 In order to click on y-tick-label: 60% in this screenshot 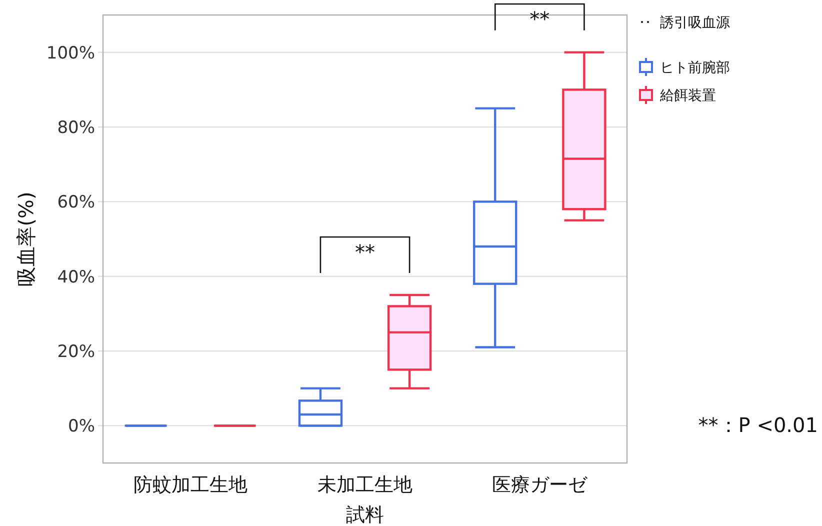, I will do `click(76, 202)`.